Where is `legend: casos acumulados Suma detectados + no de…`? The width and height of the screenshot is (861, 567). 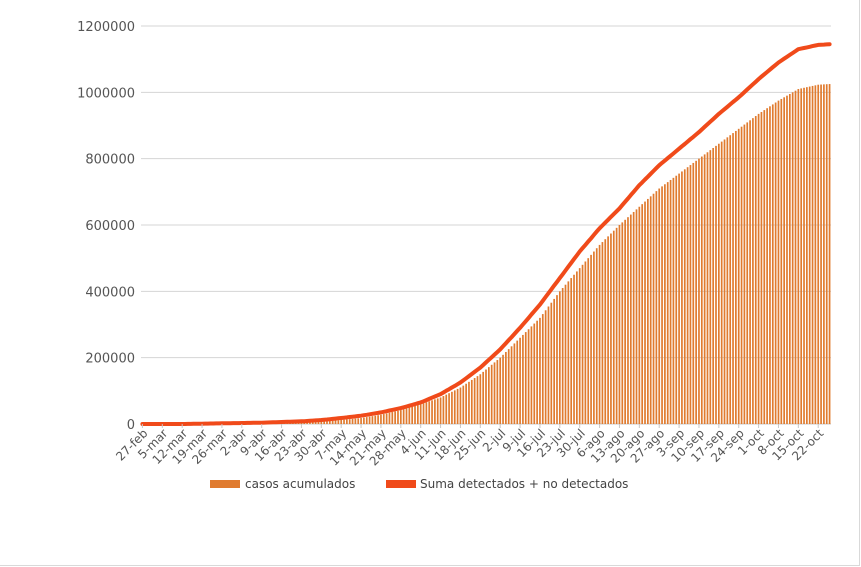
legend: casos acumulados Suma detectados + no de… is located at coordinates (419, 484).